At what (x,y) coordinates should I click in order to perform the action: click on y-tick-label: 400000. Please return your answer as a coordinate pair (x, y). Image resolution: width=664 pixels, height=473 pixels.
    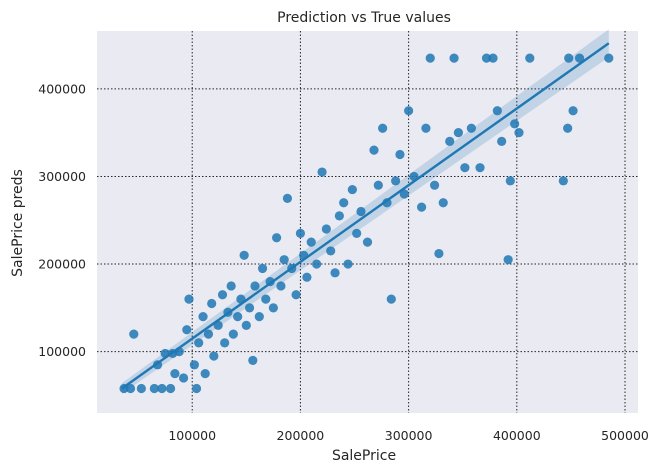
    Looking at the image, I should click on (62, 88).